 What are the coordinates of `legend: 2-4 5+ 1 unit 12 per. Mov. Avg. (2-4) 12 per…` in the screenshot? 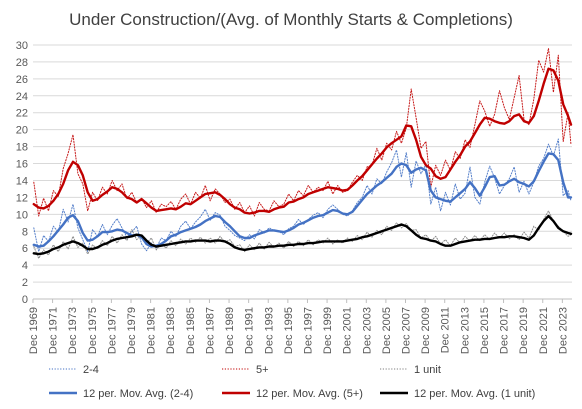 It's located at (292, 382).